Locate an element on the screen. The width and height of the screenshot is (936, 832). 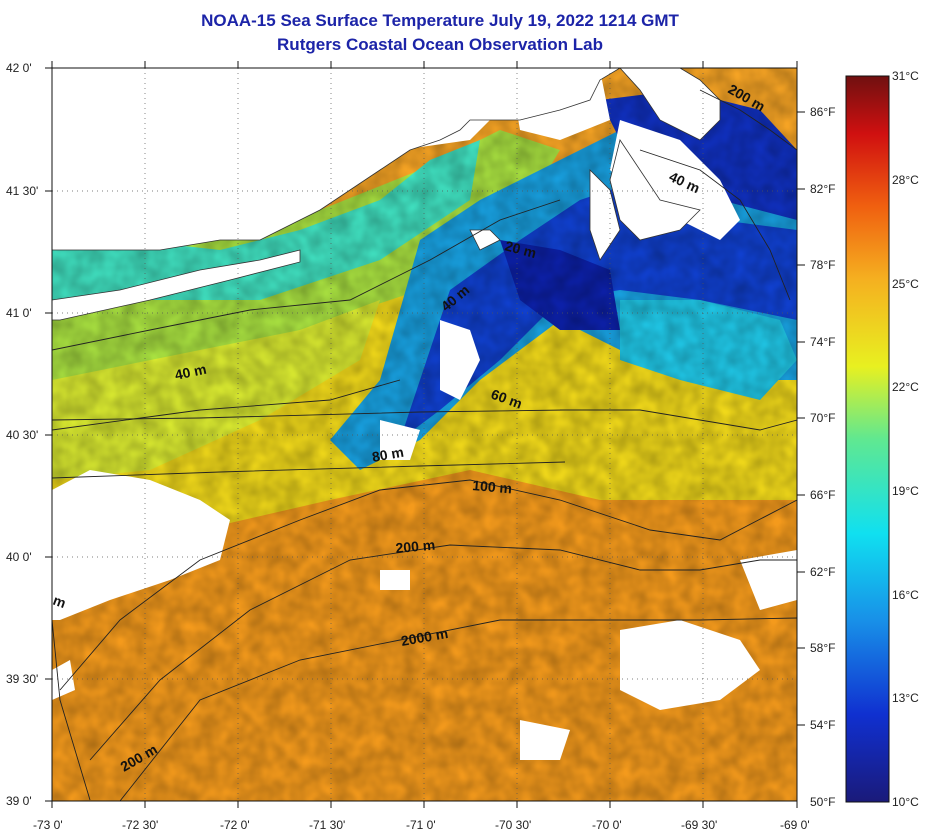
colorbar-c-label: 16°C is located at coordinates (905, 595).